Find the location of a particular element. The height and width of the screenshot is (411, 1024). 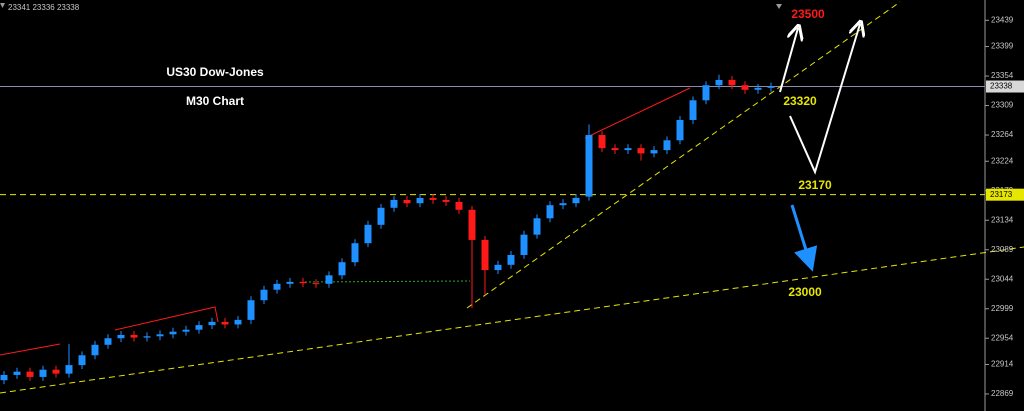

y-tick-label: 23224 is located at coordinates (1002, 160).